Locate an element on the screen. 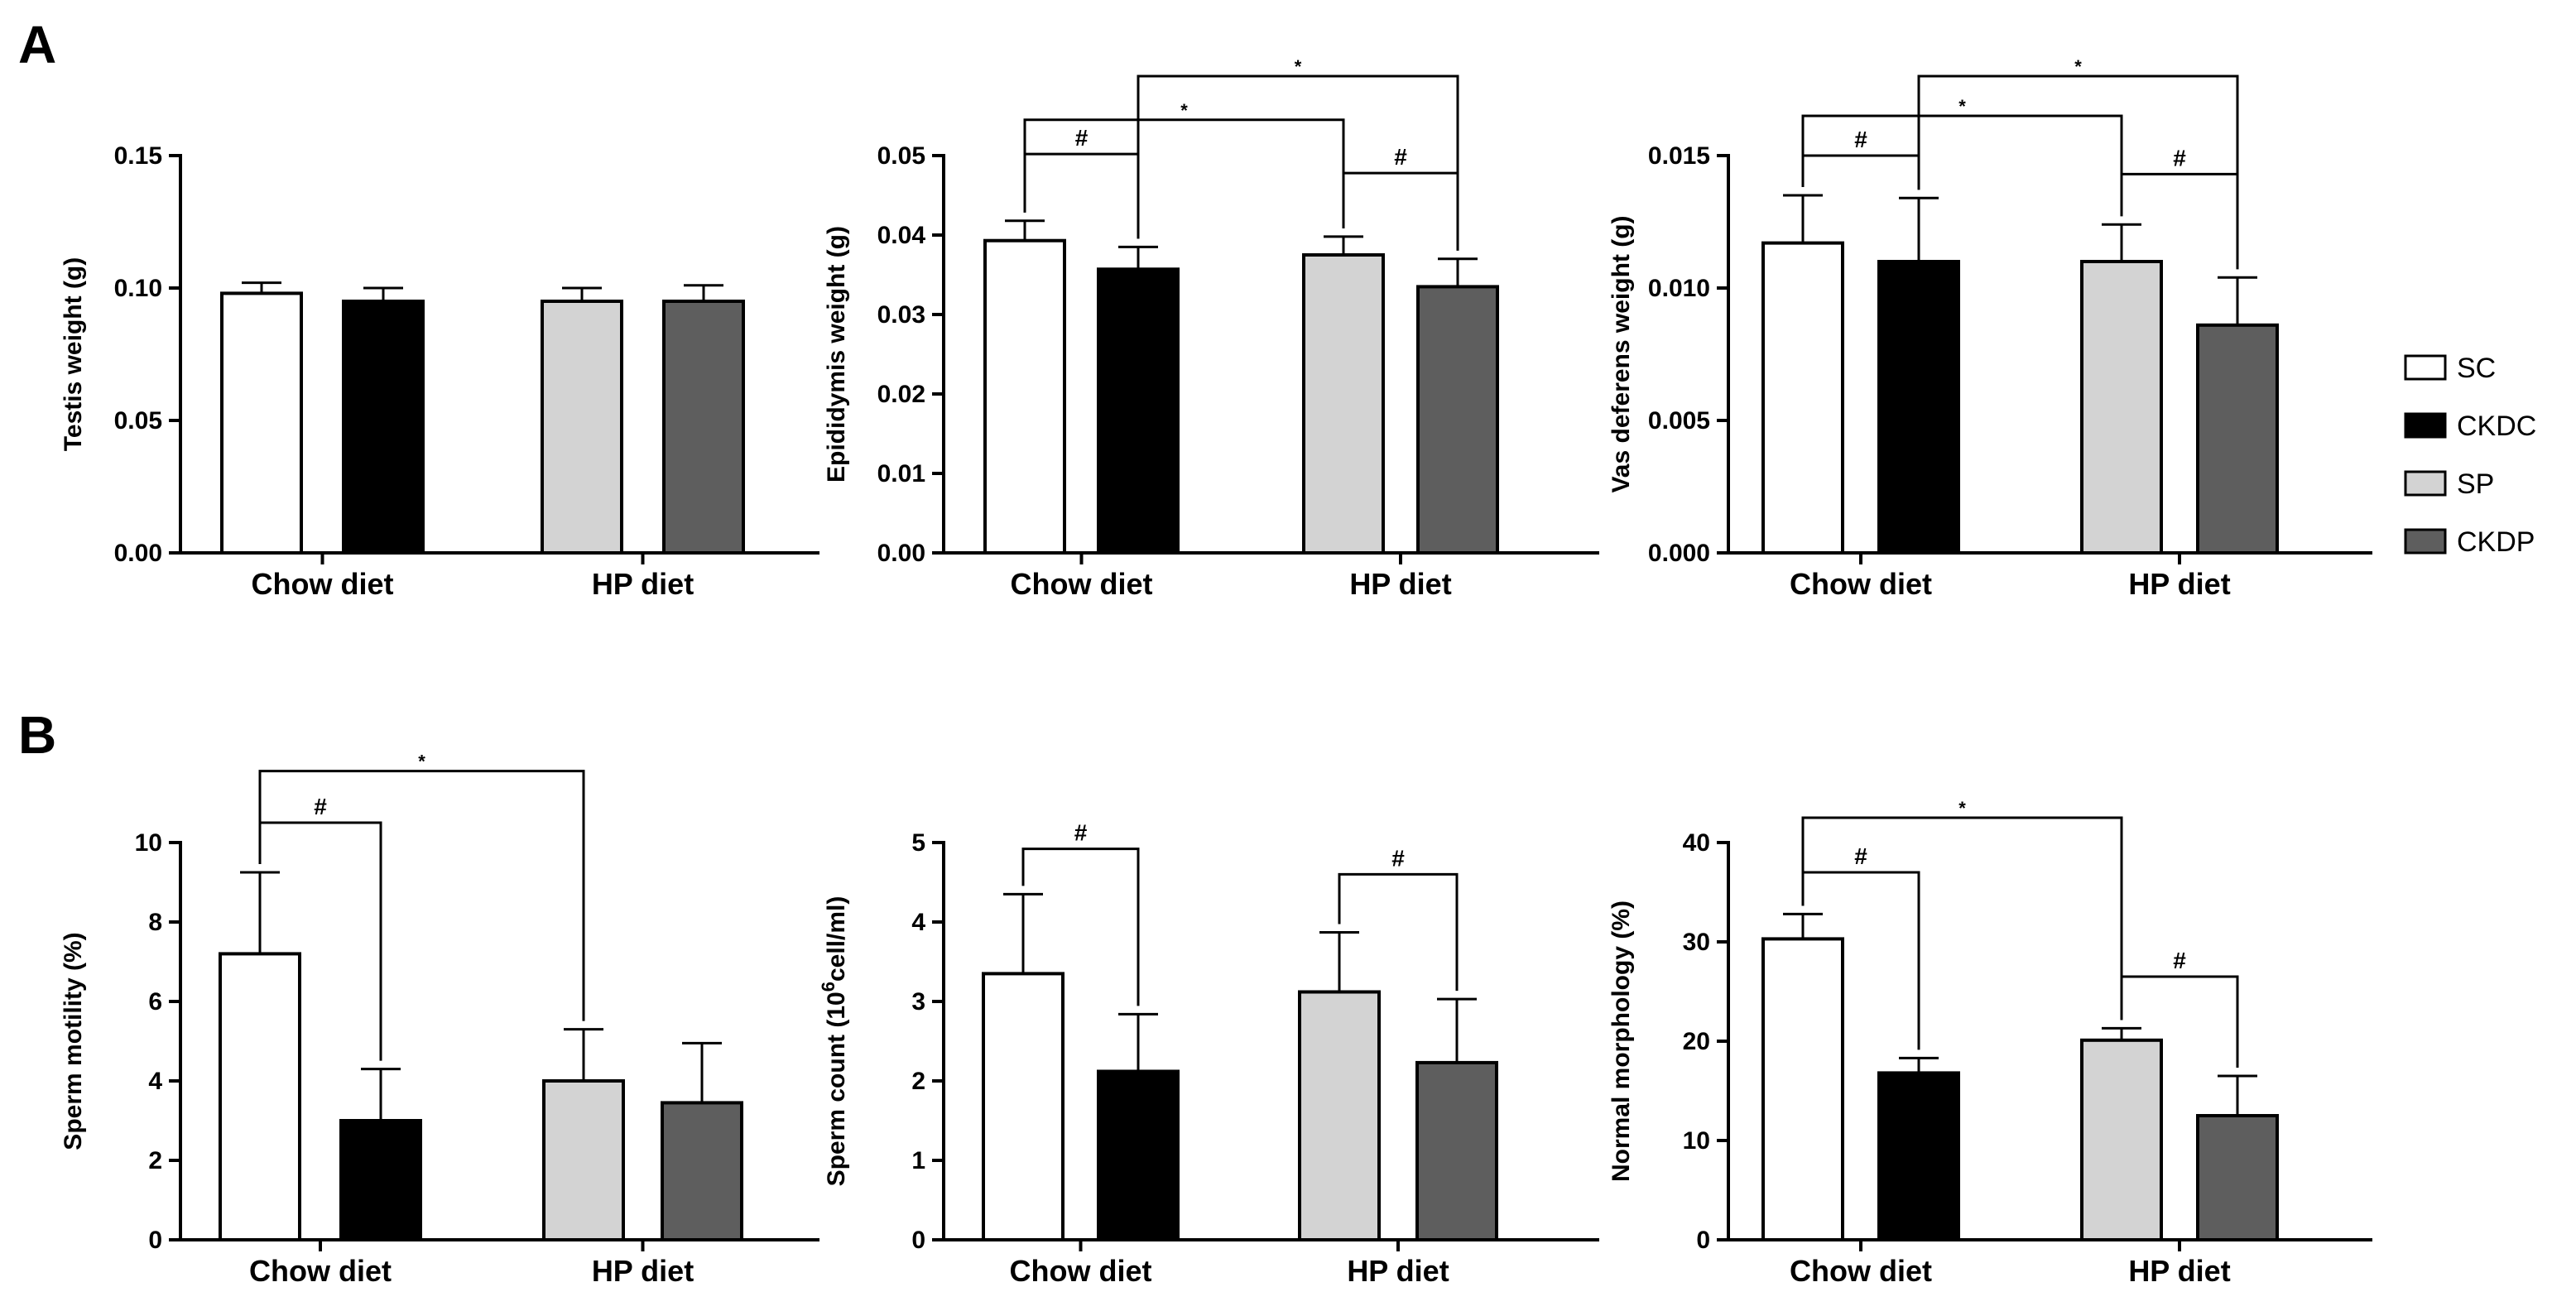 This screenshot has height=1311, width=2576. y-tick-label: 0.10 is located at coordinates (138, 289).